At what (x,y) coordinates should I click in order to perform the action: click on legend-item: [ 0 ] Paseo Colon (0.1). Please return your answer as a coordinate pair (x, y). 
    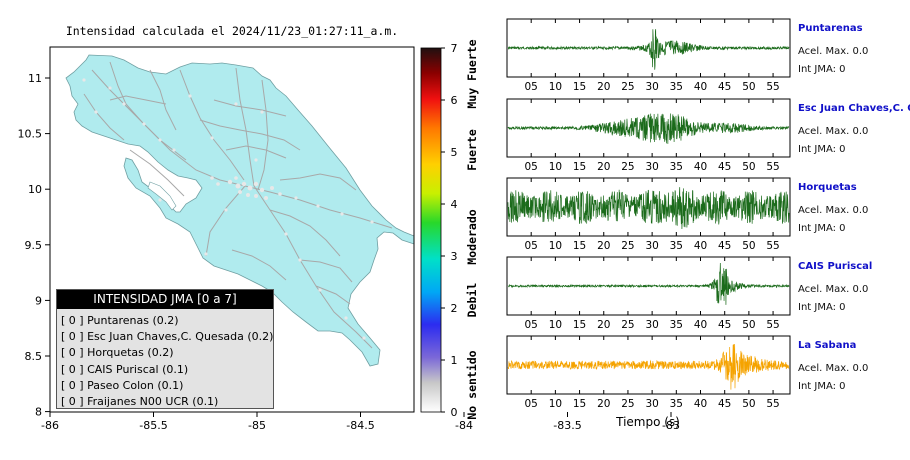
    Looking at the image, I should click on (122, 385).